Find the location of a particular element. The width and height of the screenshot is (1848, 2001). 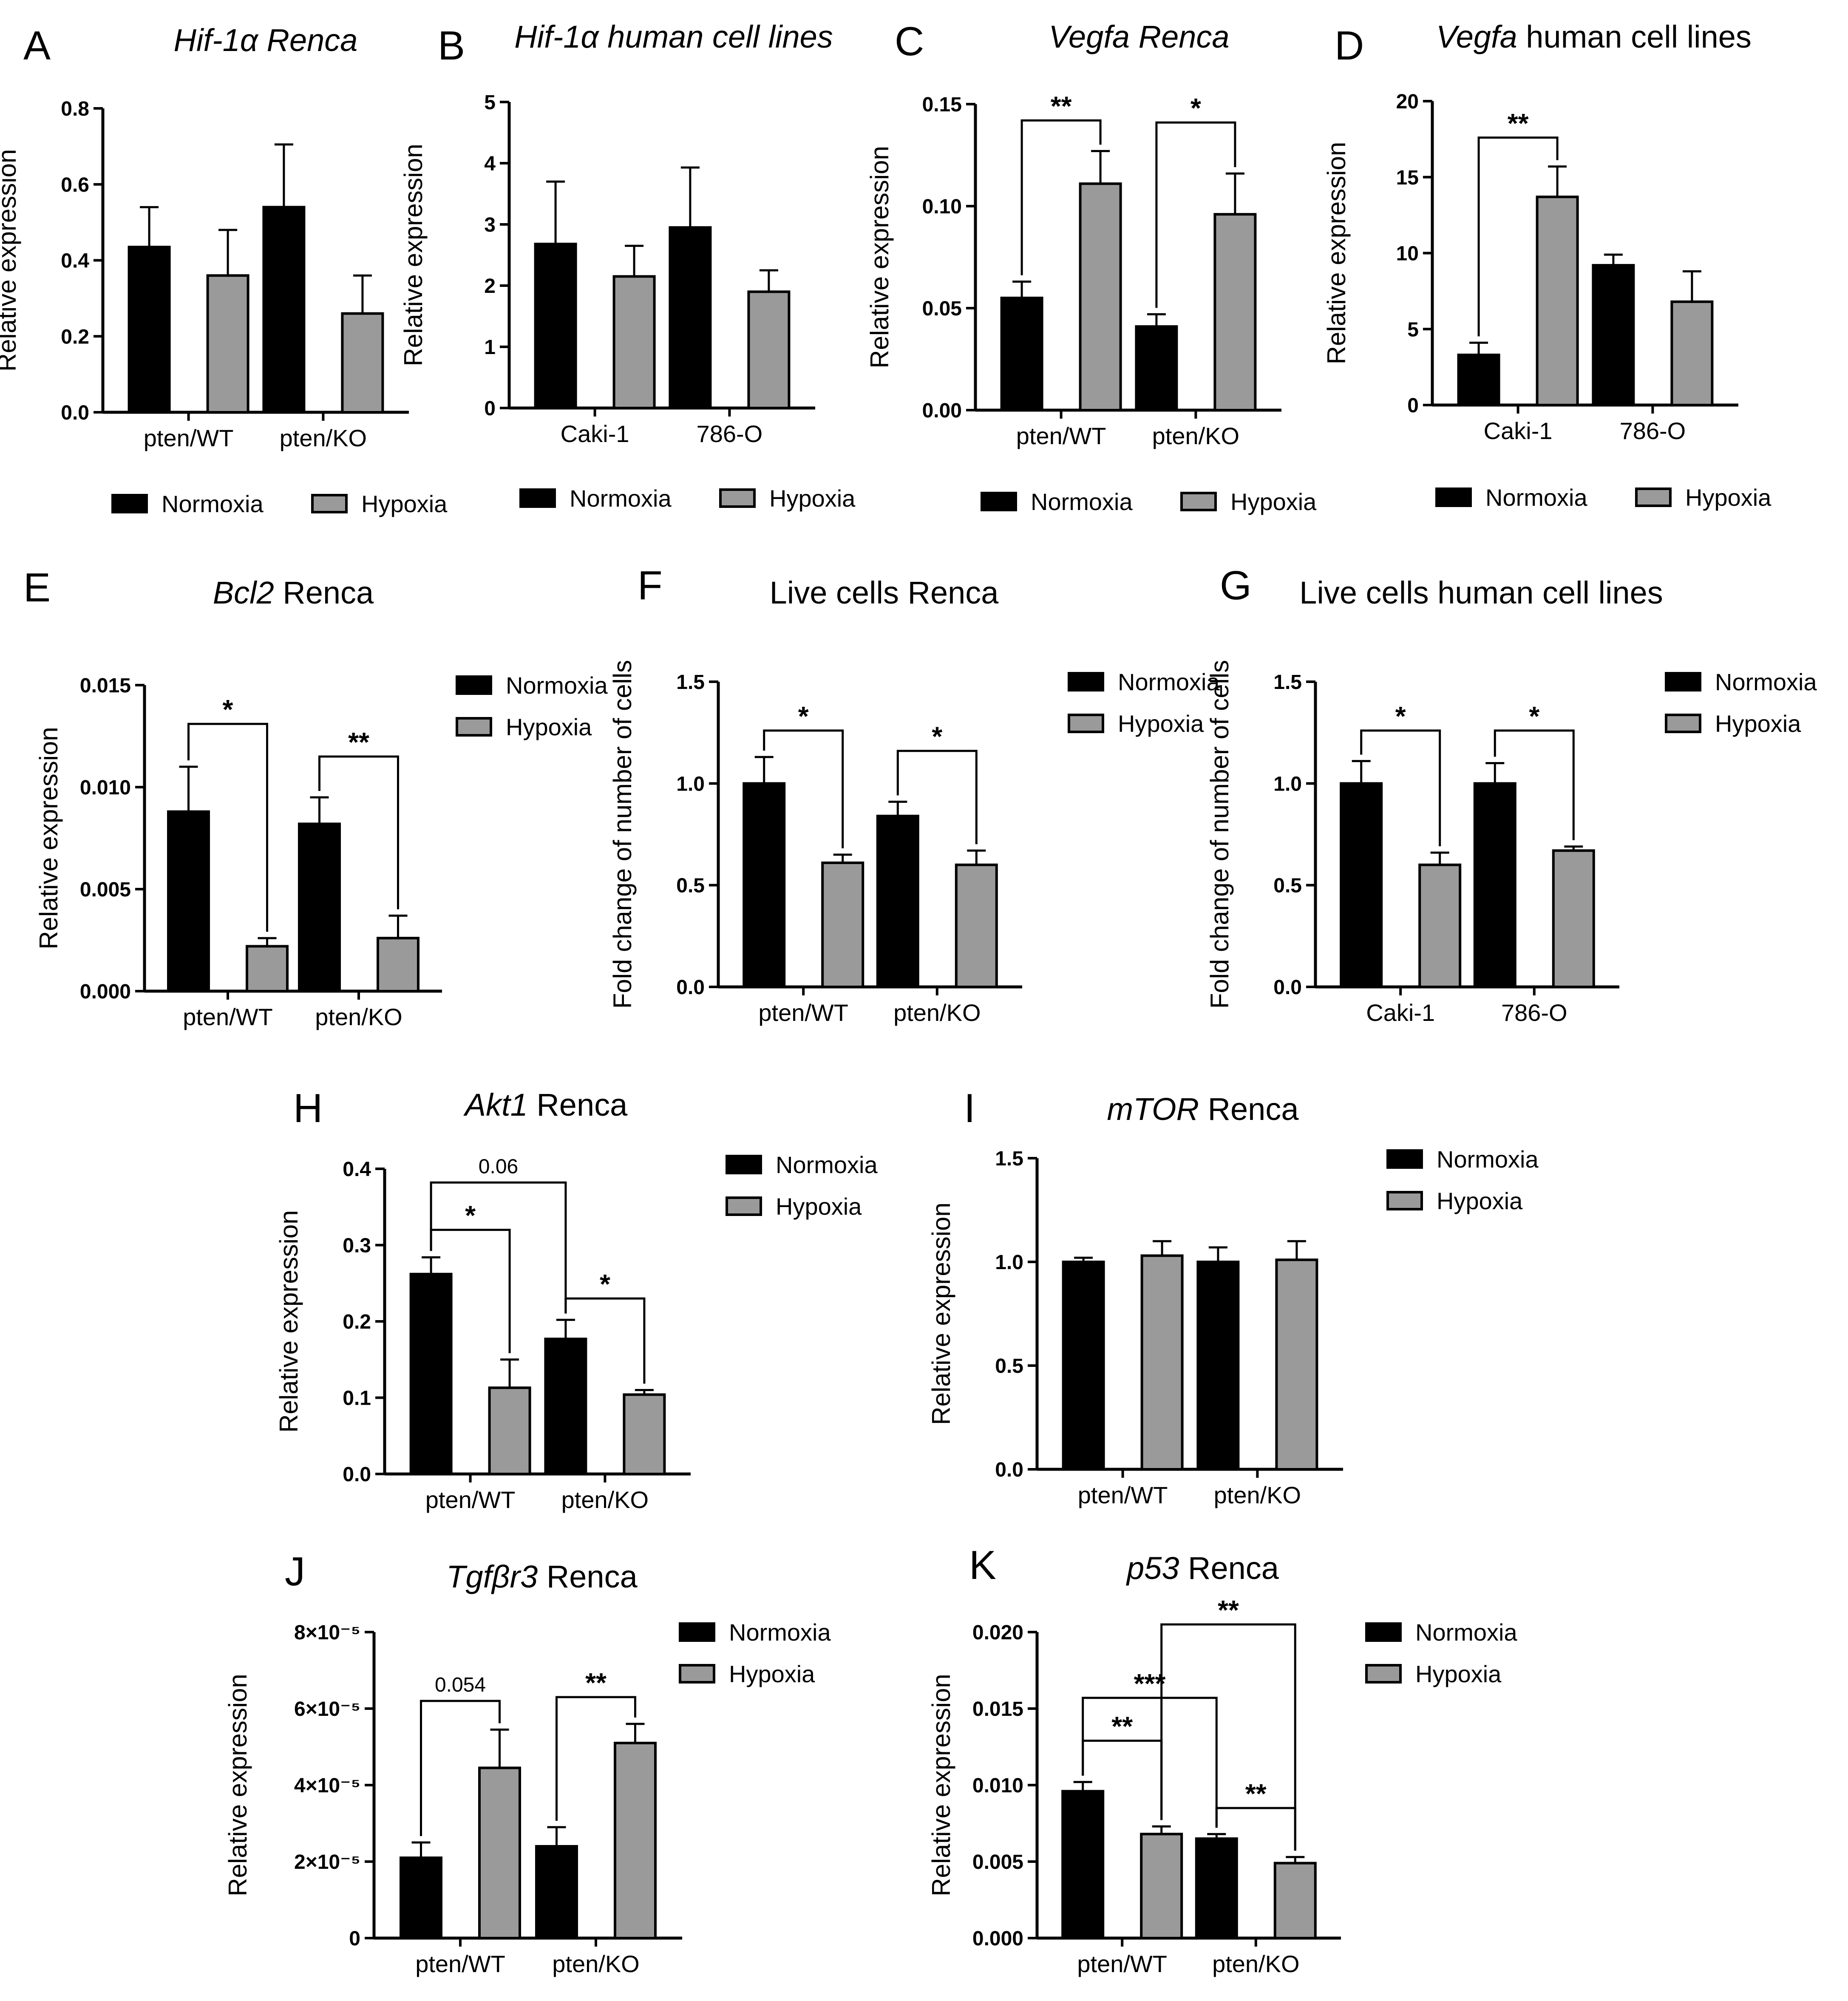

chart-title: p53 Renca is located at coordinates (1202, 1568).